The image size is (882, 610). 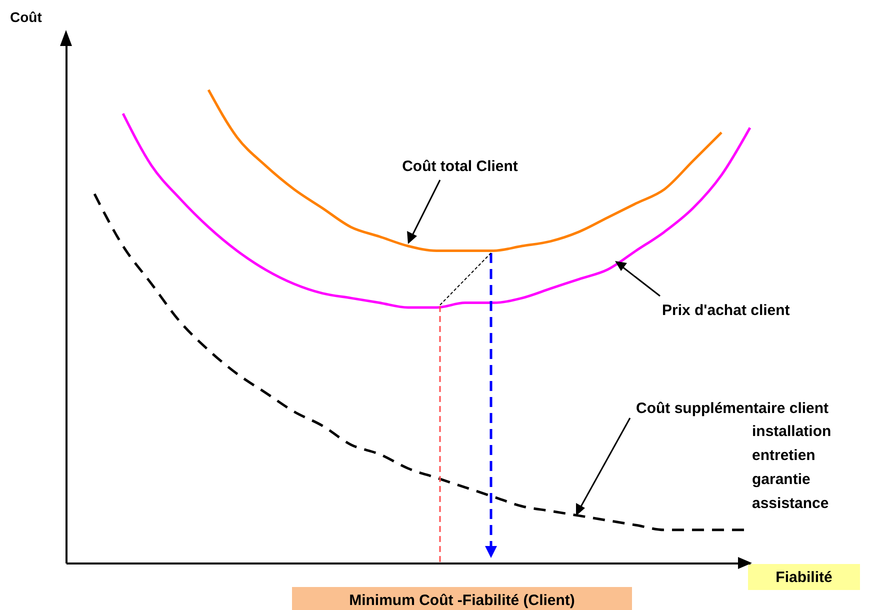 What do you see at coordinates (460, 166) in the screenshot?
I see `annotation: Coût total Client` at bounding box center [460, 166].